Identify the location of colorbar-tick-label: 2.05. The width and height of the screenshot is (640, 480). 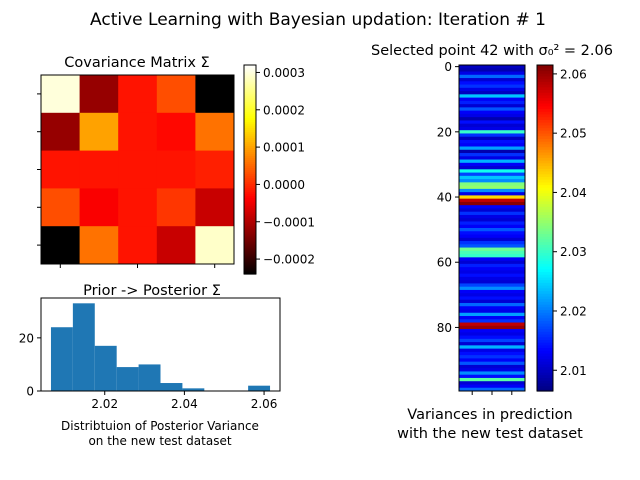
(573, 134).